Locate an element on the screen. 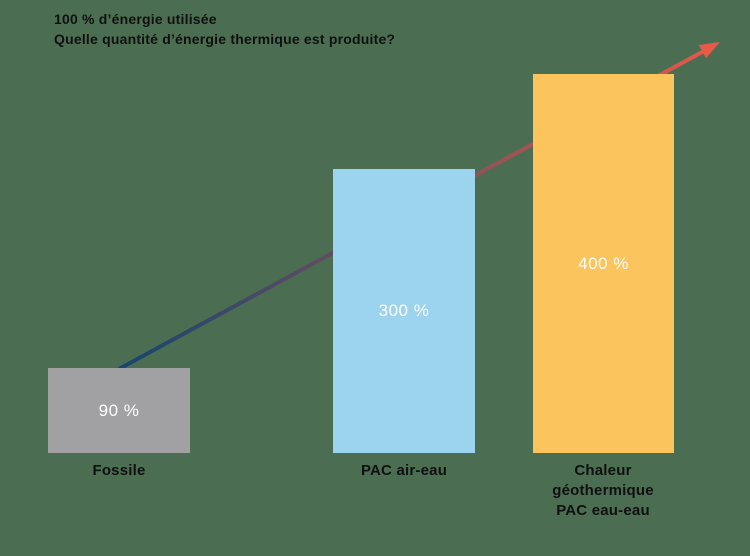  bar-value-pac-air-eau: 300 % is located at coordinates (404, 310).